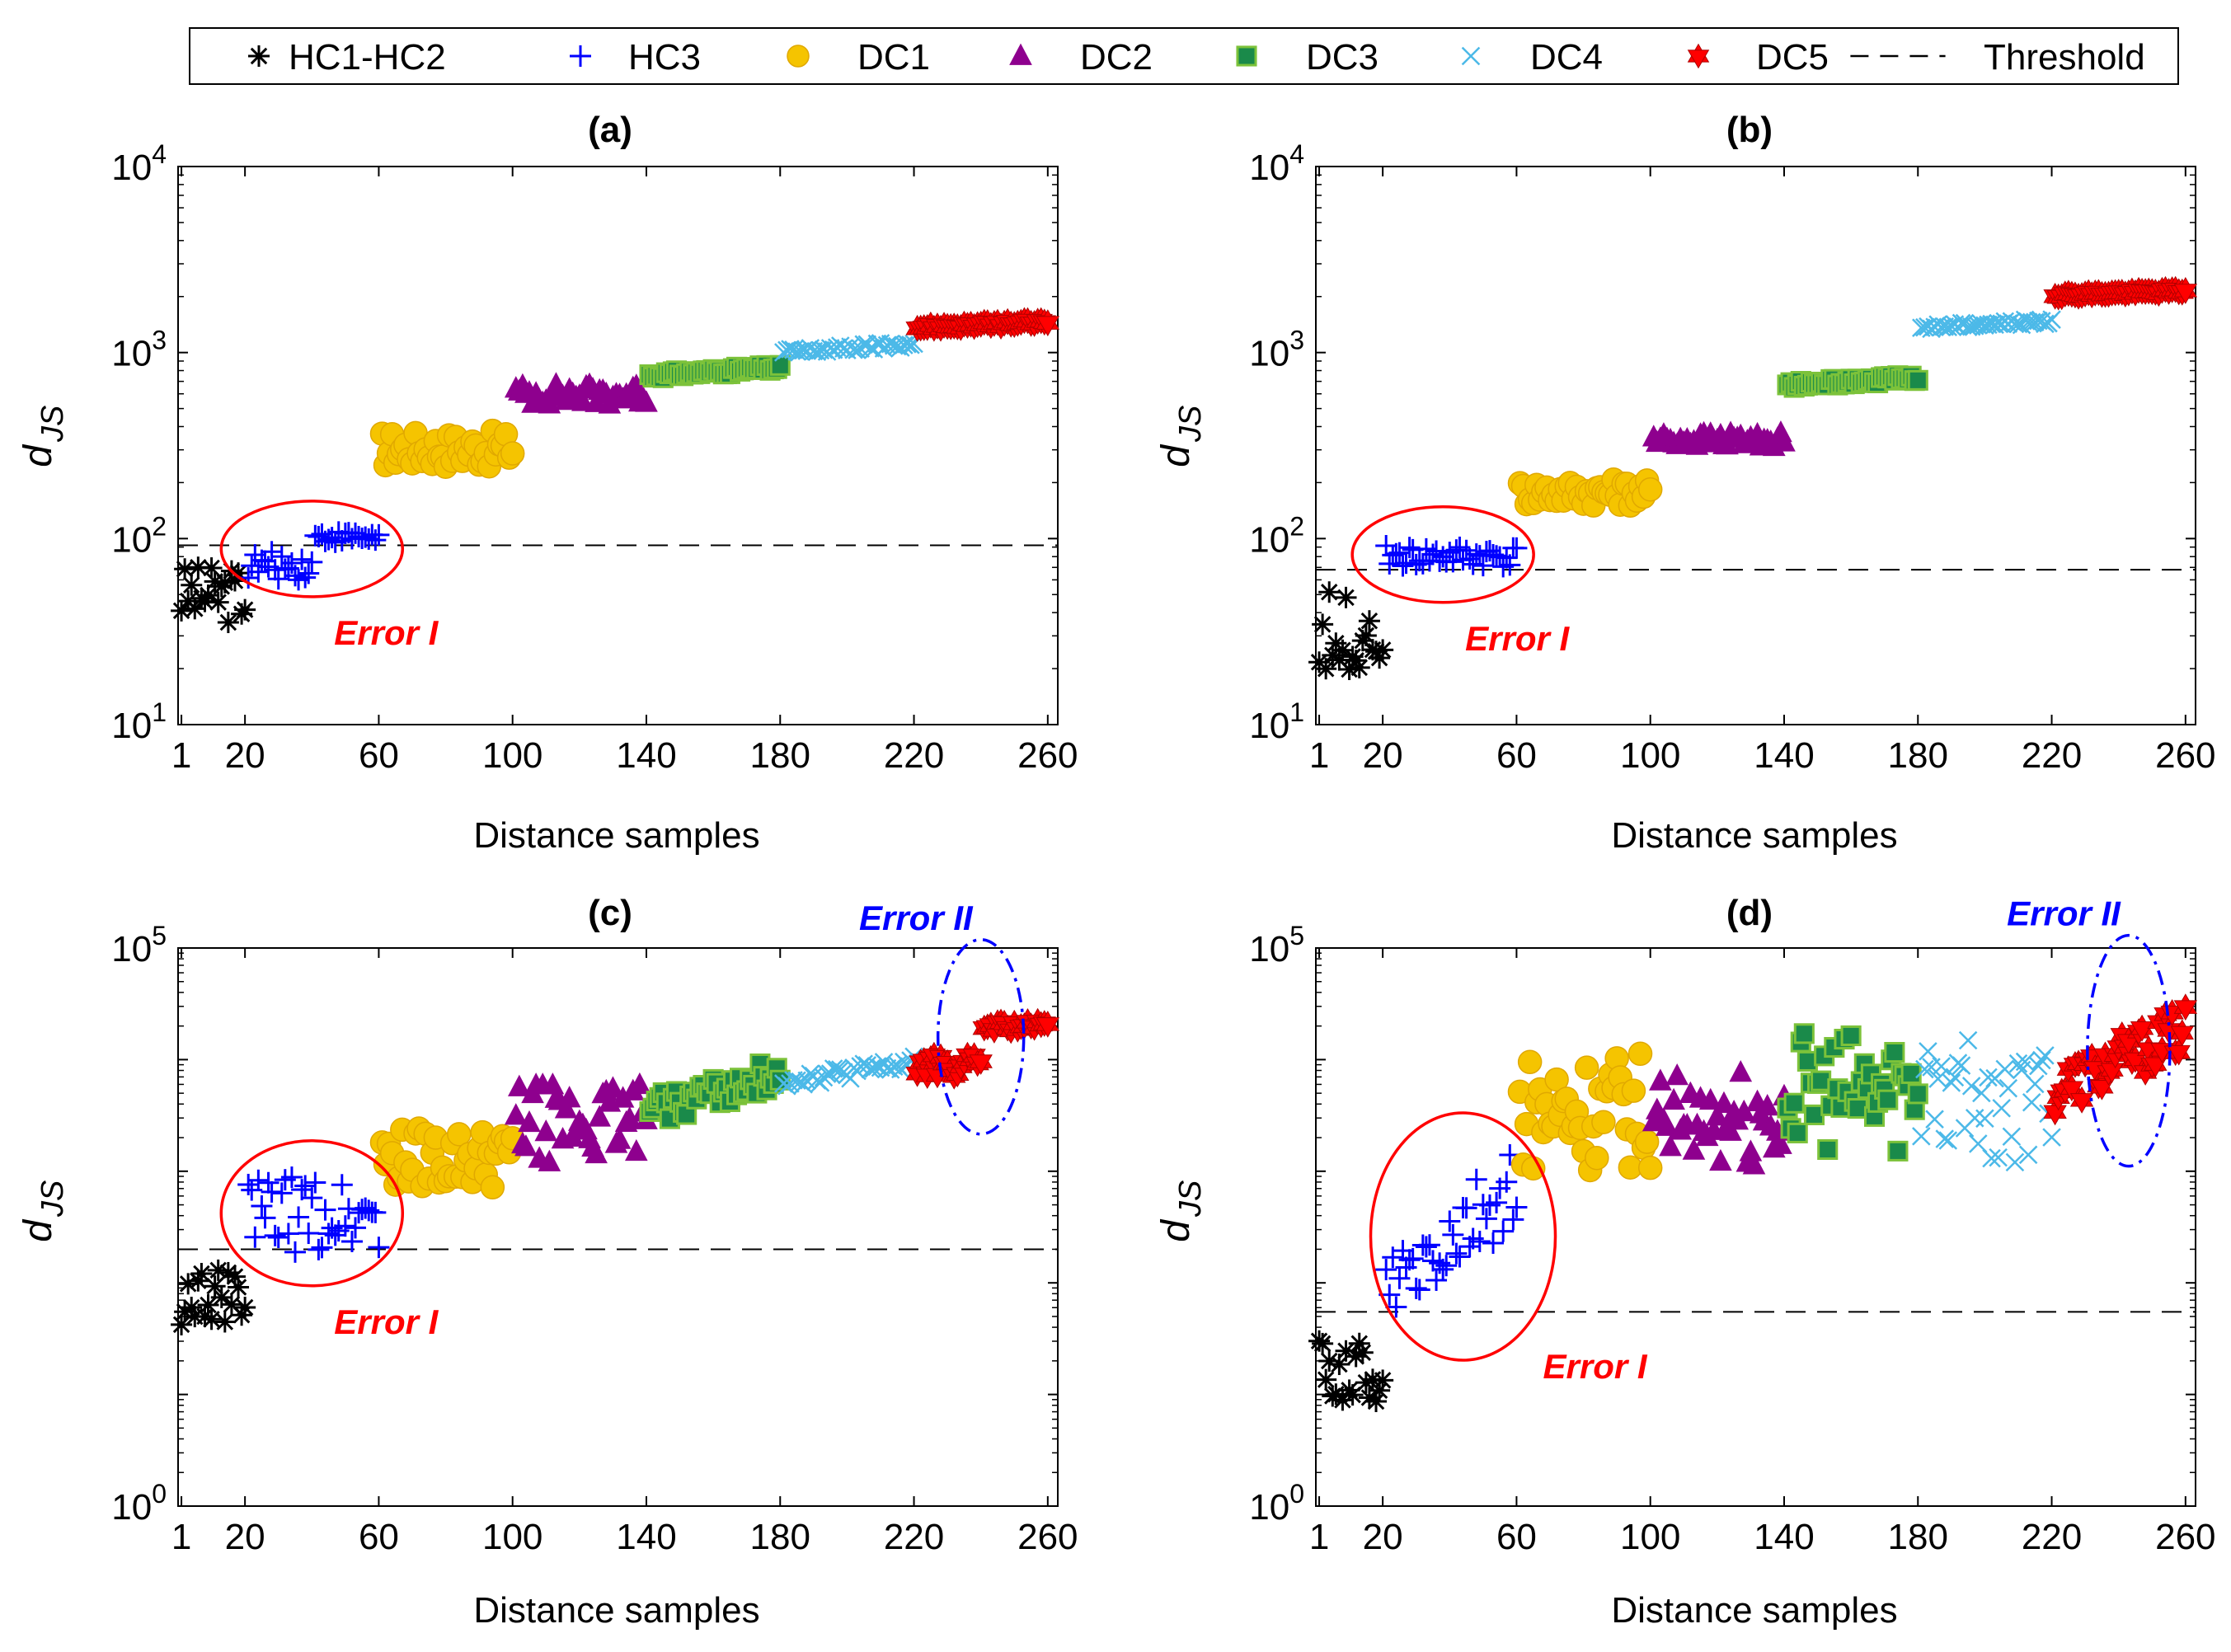 This screenshot has height=1652, width=2231. I want to click on series-dc2-d, so click(1719, 1117).